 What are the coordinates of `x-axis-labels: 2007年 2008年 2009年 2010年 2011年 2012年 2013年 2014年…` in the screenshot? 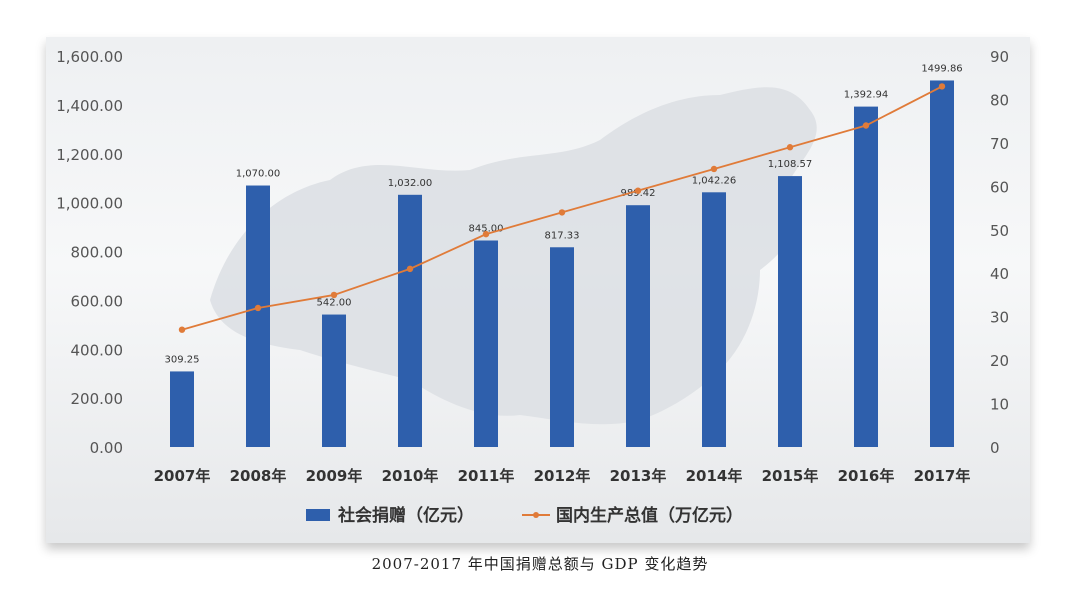 It's located at (562, 476).